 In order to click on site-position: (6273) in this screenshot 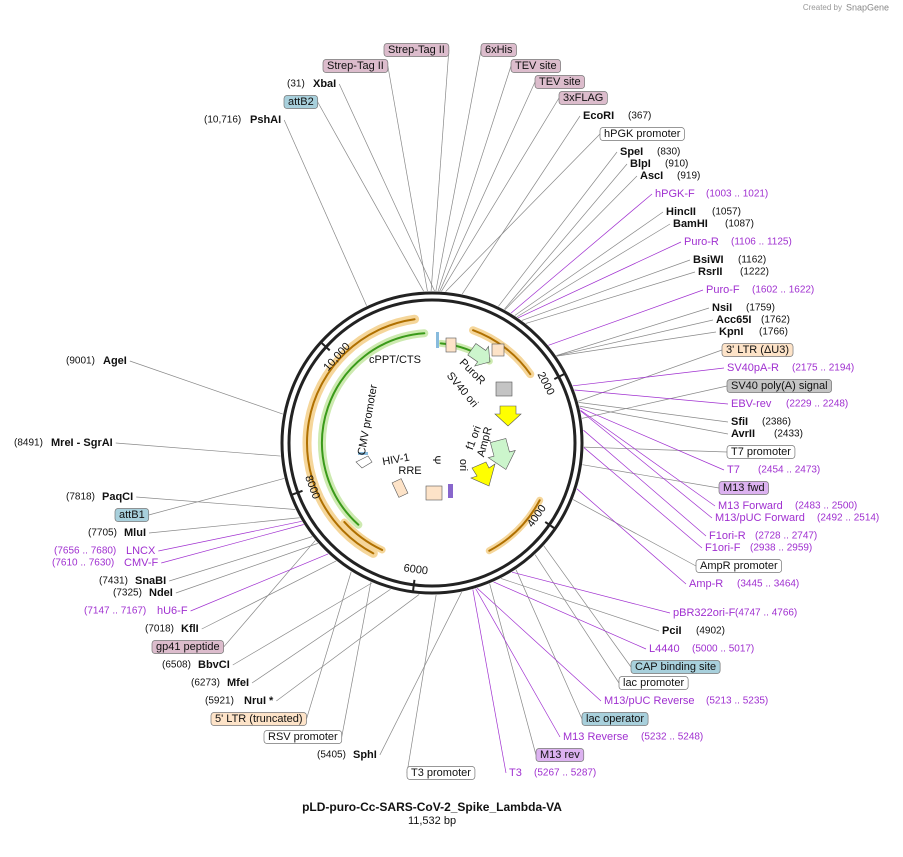, I will do `click(205, 683)`.